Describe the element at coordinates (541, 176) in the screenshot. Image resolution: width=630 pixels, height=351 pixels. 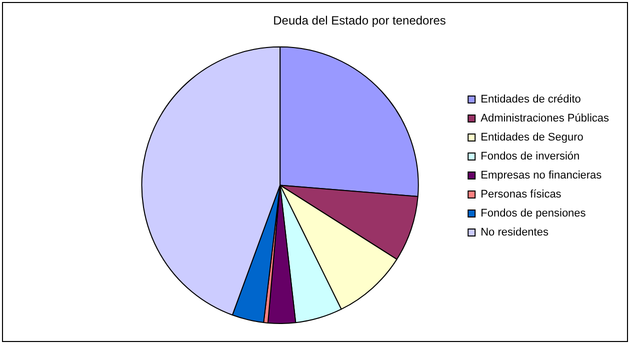
I see `legend-label: Empresas no financieras` at that location.